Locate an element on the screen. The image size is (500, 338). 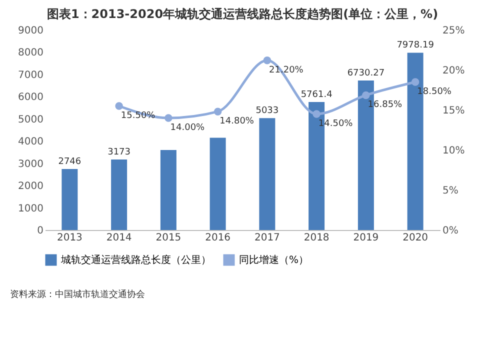
data-label: 5033 is located at coordinates (267, 111).